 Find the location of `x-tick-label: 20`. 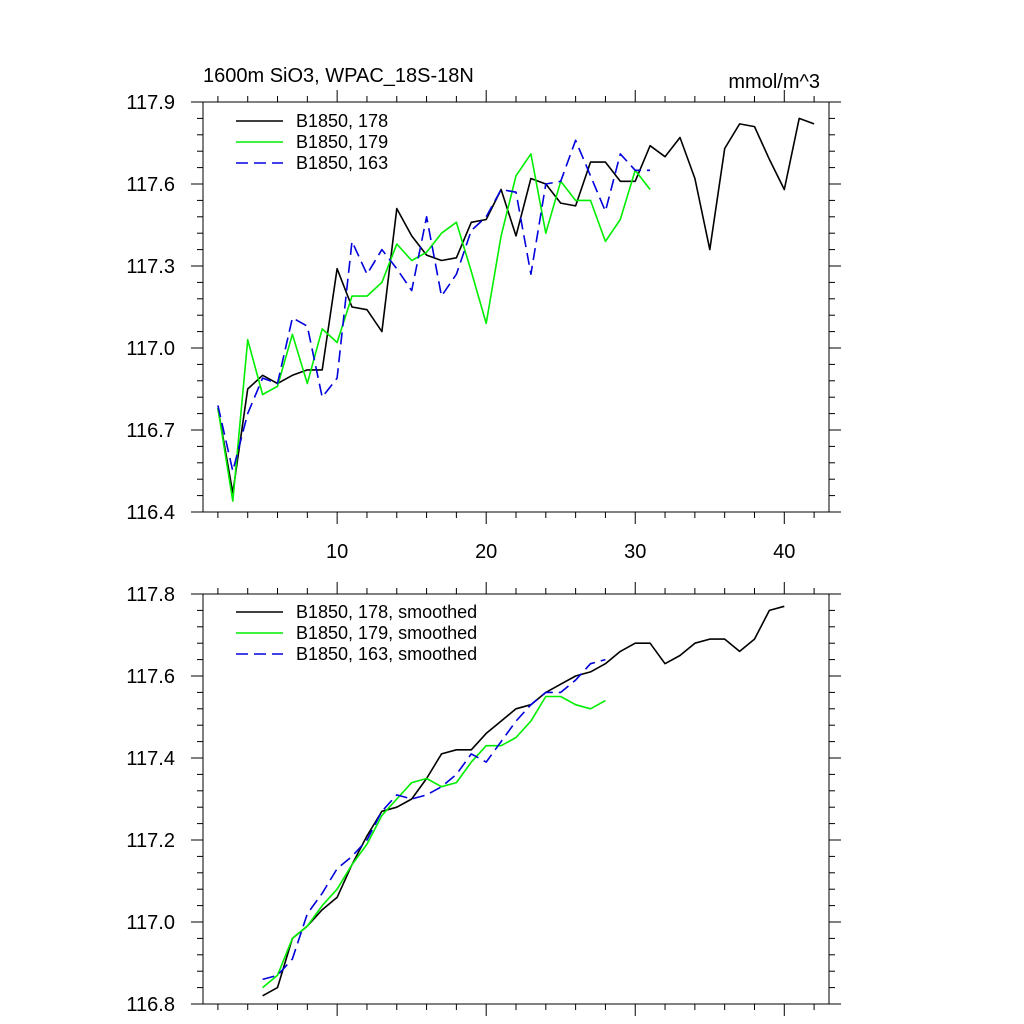

x-tick-label: 20 is located at coordinates (486, 552).